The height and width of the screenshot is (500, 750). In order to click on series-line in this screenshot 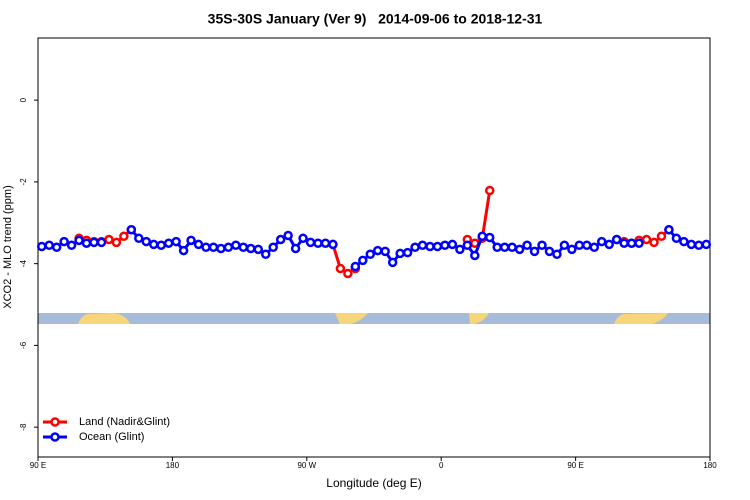, I will do `click(374, 233)`.